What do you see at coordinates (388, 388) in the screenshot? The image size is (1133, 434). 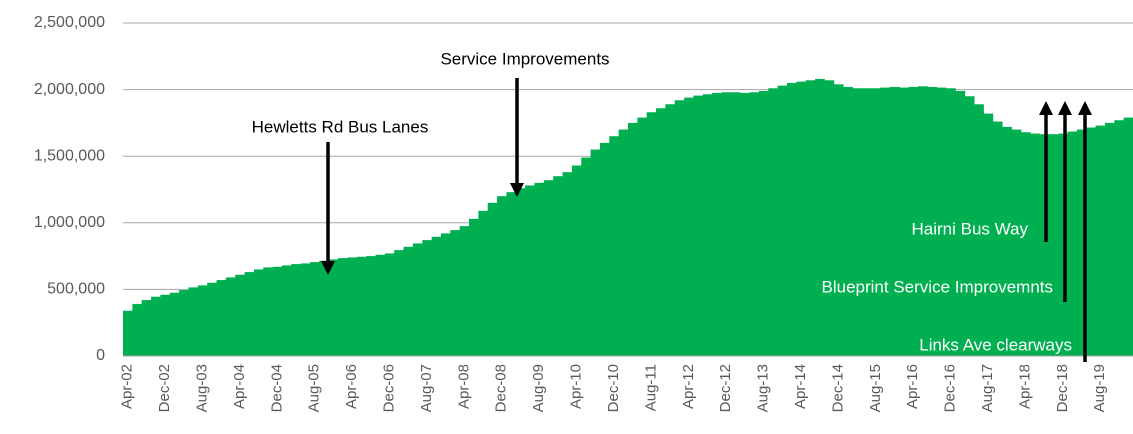 I see `x-tick-label: Dec-06` at bounding box center [388, 388].